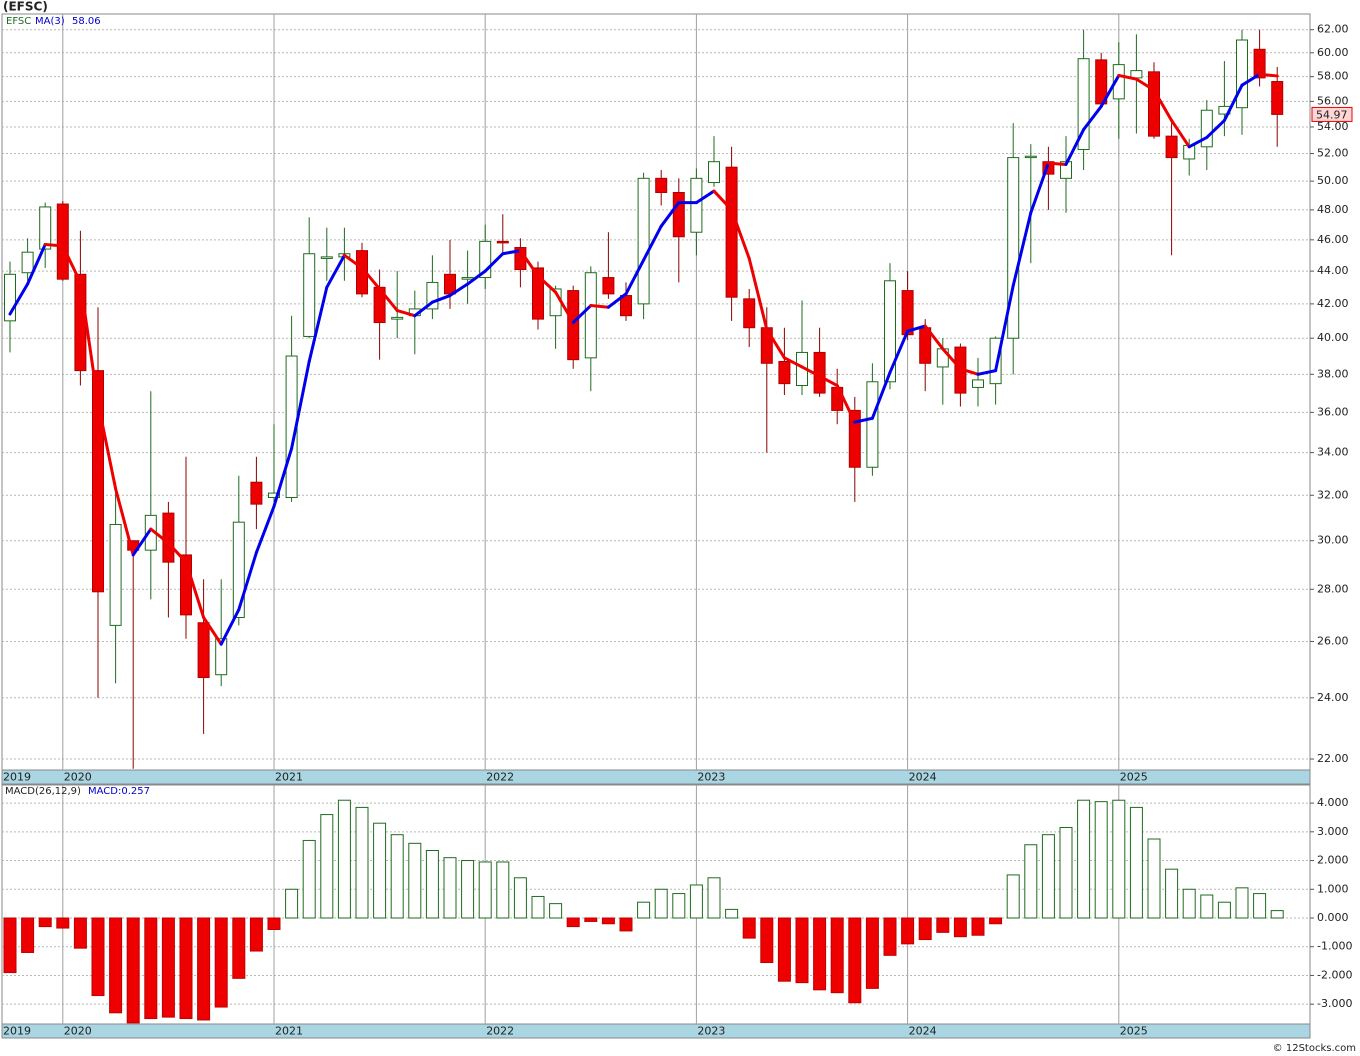 This screenshot has width=1360, height=1056. I want to click on last-price-label: 54.97, so click(1332, 114).